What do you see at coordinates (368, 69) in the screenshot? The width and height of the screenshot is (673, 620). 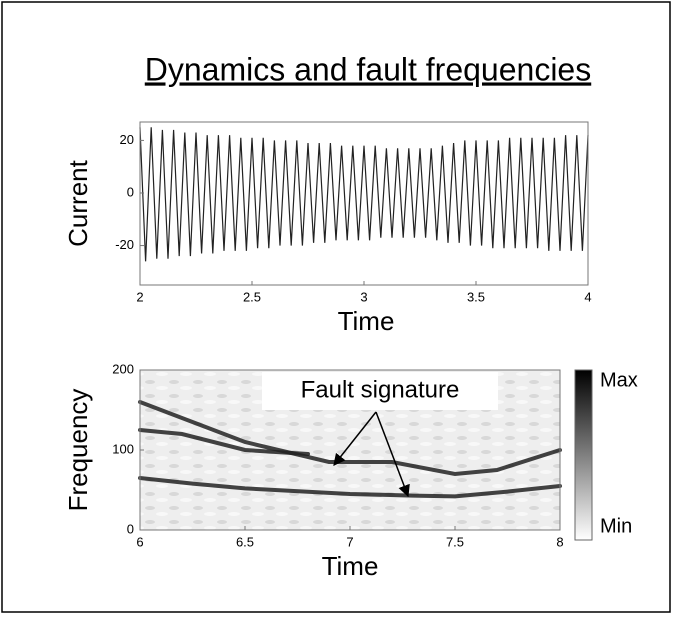 I see `figure-title: Dynamics and fault frequencies` at bounding box center [368, 69].